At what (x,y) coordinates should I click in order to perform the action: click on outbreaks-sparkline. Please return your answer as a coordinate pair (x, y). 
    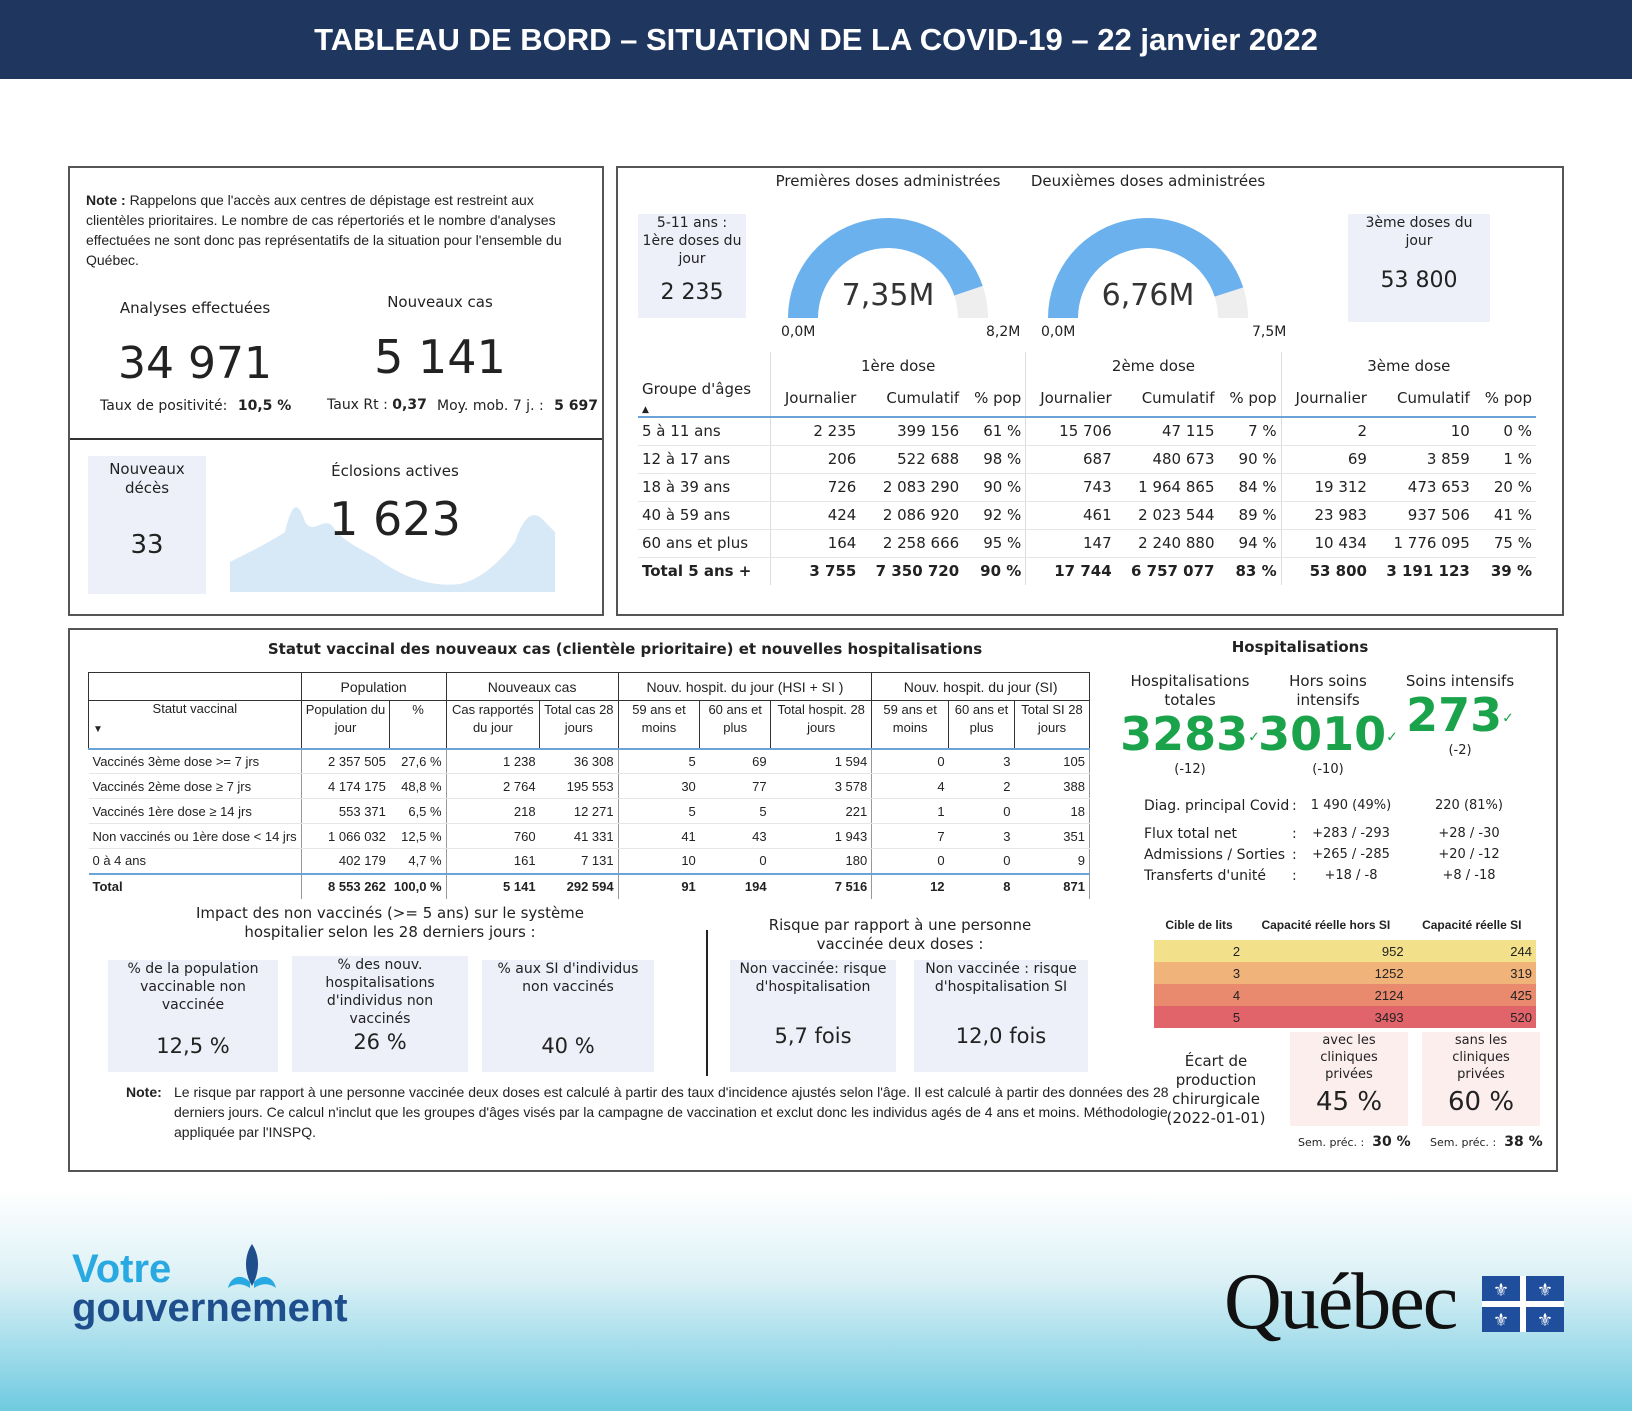
    Looking at the image, I should click on (392, 549).